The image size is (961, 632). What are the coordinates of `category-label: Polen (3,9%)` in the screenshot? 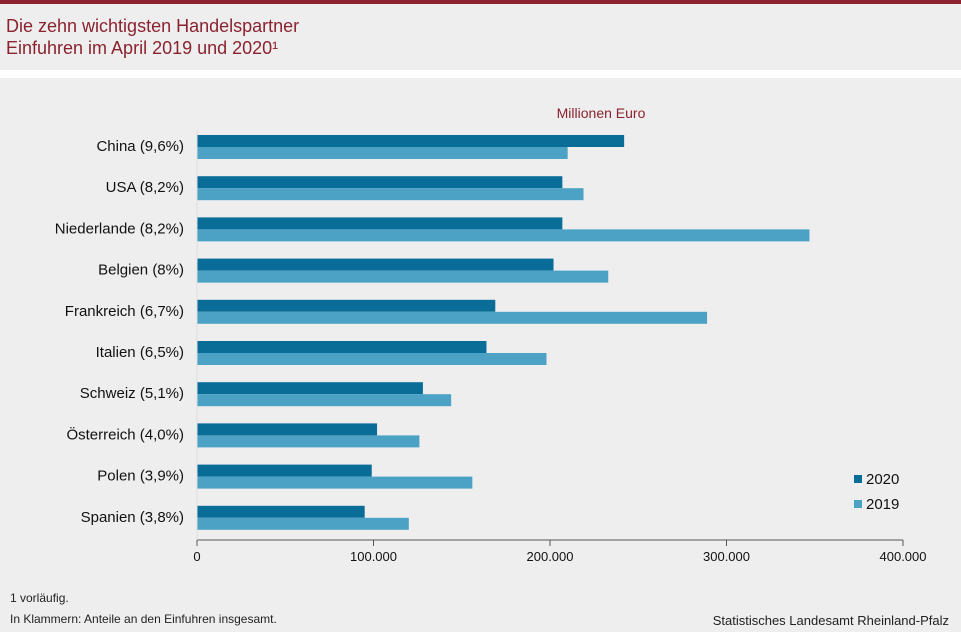 It's located at (140, 476).